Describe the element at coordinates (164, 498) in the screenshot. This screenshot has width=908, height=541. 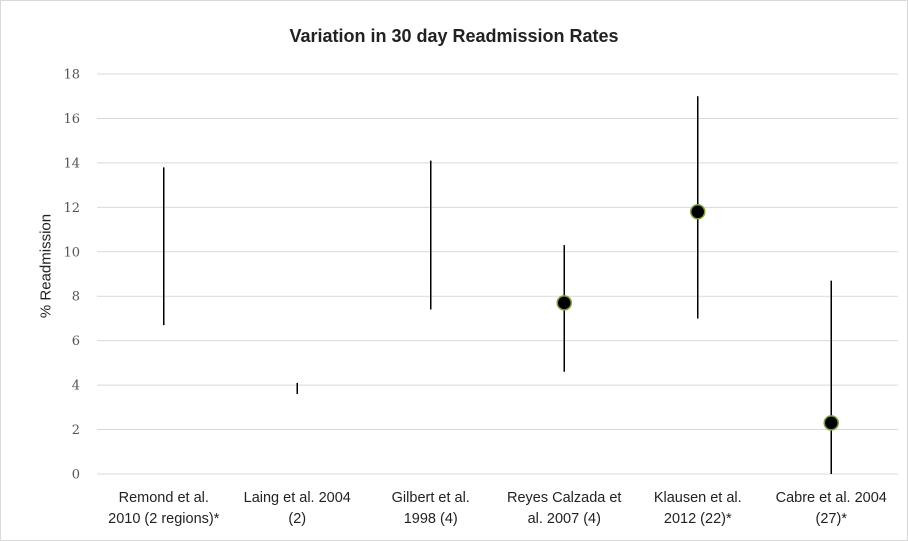
I see `x-tick-label-line: Remond et al.` at that location.